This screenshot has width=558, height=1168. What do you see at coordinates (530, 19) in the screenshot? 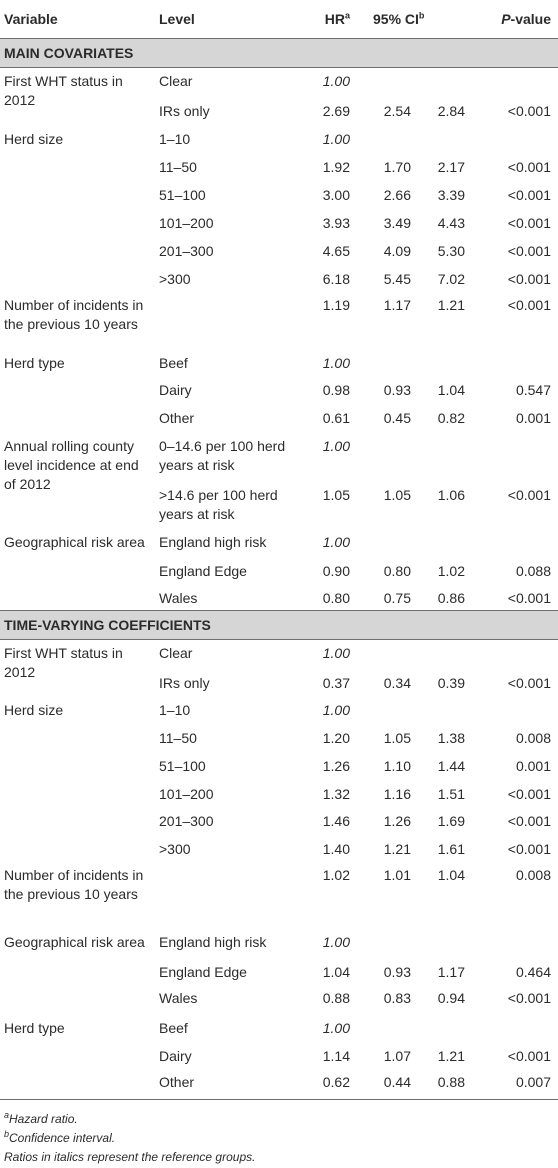
I see `header-p-suffix: -value` at bounding box center [530, 19].